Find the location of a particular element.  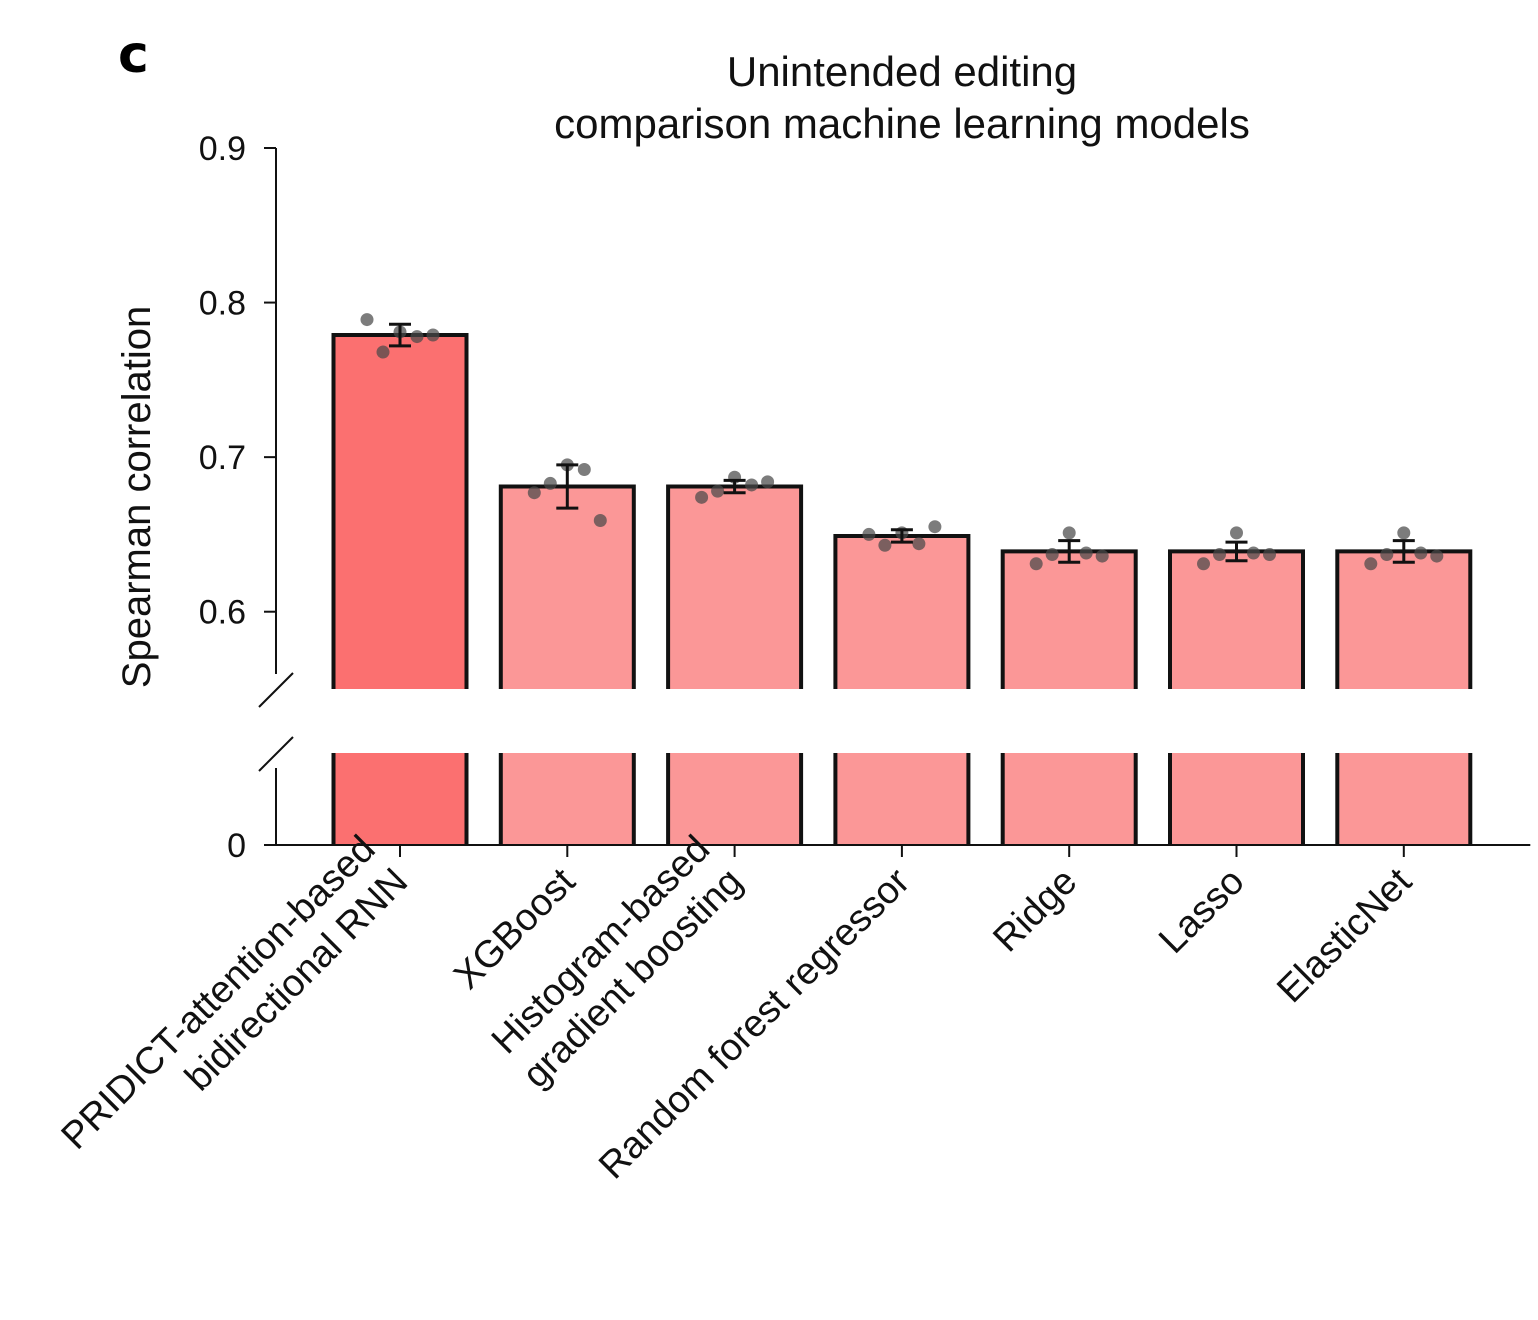

y-tick-label: 0.6 is located at coordinates (222, 613).